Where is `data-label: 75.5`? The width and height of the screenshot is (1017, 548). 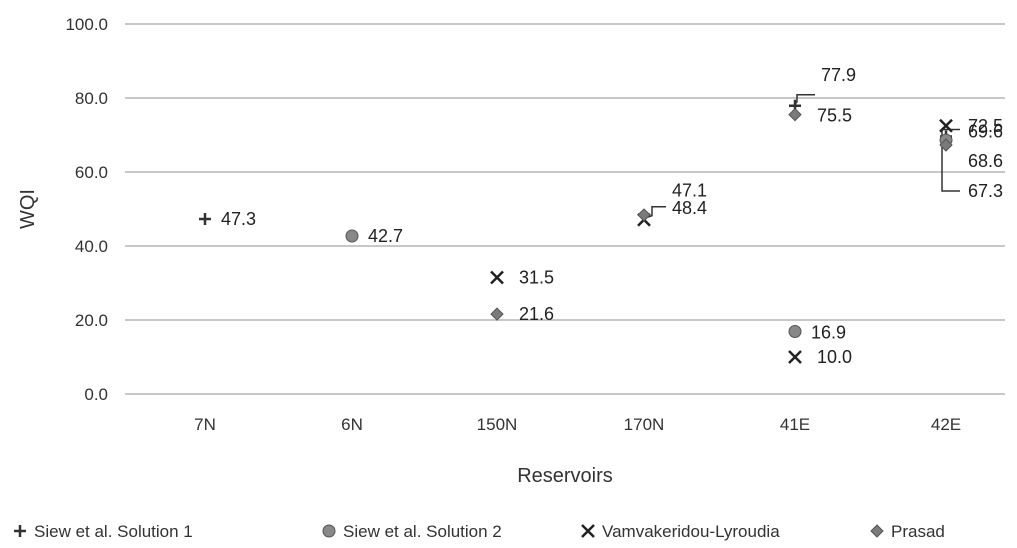
data-label: 75.5 is located at coordinates (834, 116).